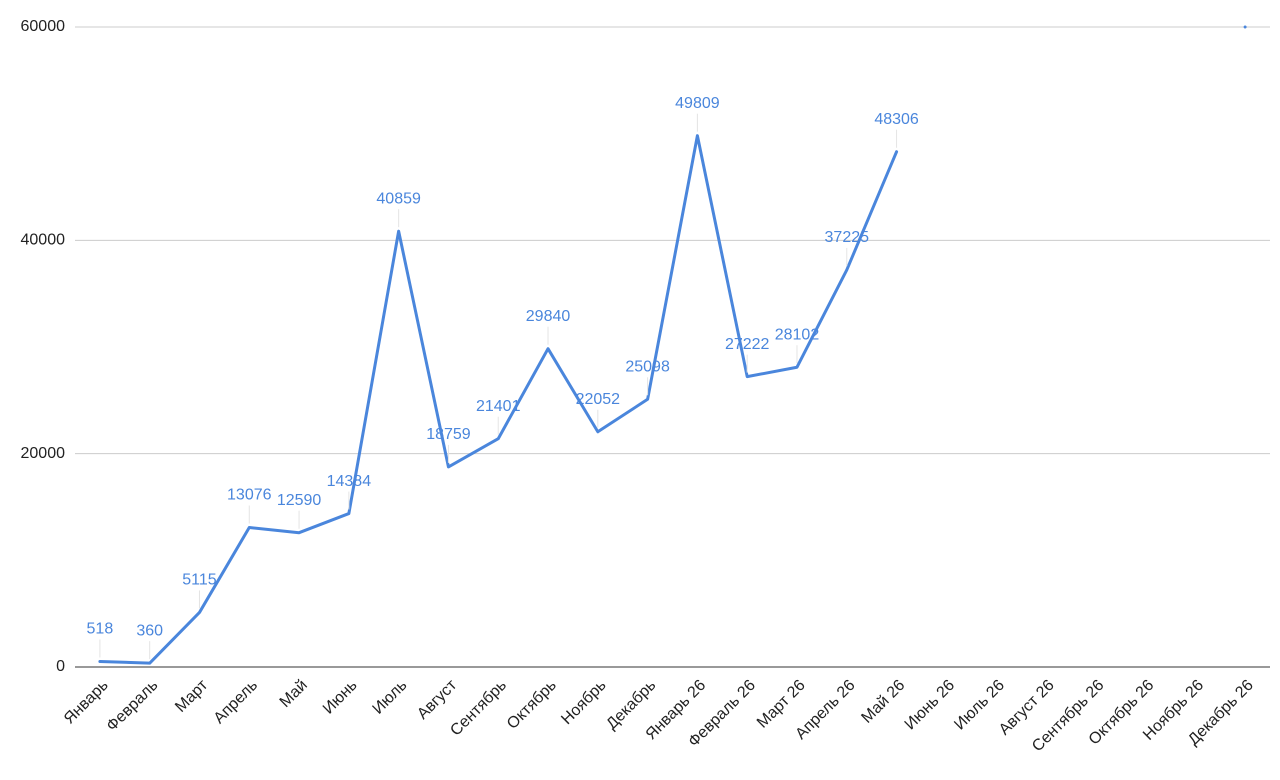  I want to click on data-label: 360, so click(149, 630).